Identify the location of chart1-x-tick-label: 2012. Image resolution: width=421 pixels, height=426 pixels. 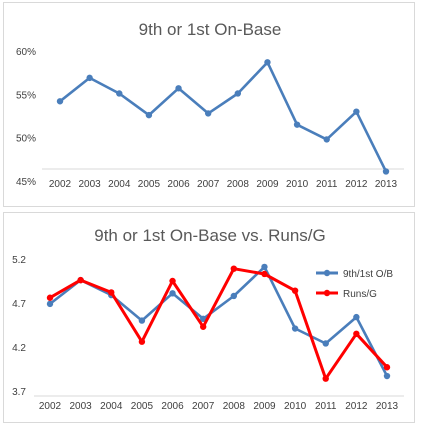
(356, 184).